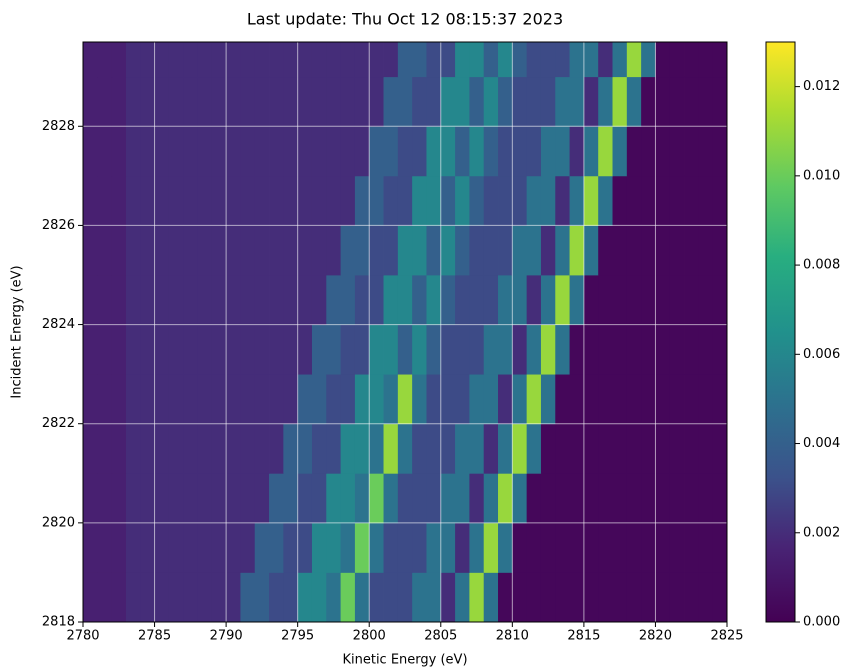 The image size is (852, 670). Describe the element at coordinates (821, 532) in the screenshot. I see `colorbar-tick-label: 0.002` at that location.